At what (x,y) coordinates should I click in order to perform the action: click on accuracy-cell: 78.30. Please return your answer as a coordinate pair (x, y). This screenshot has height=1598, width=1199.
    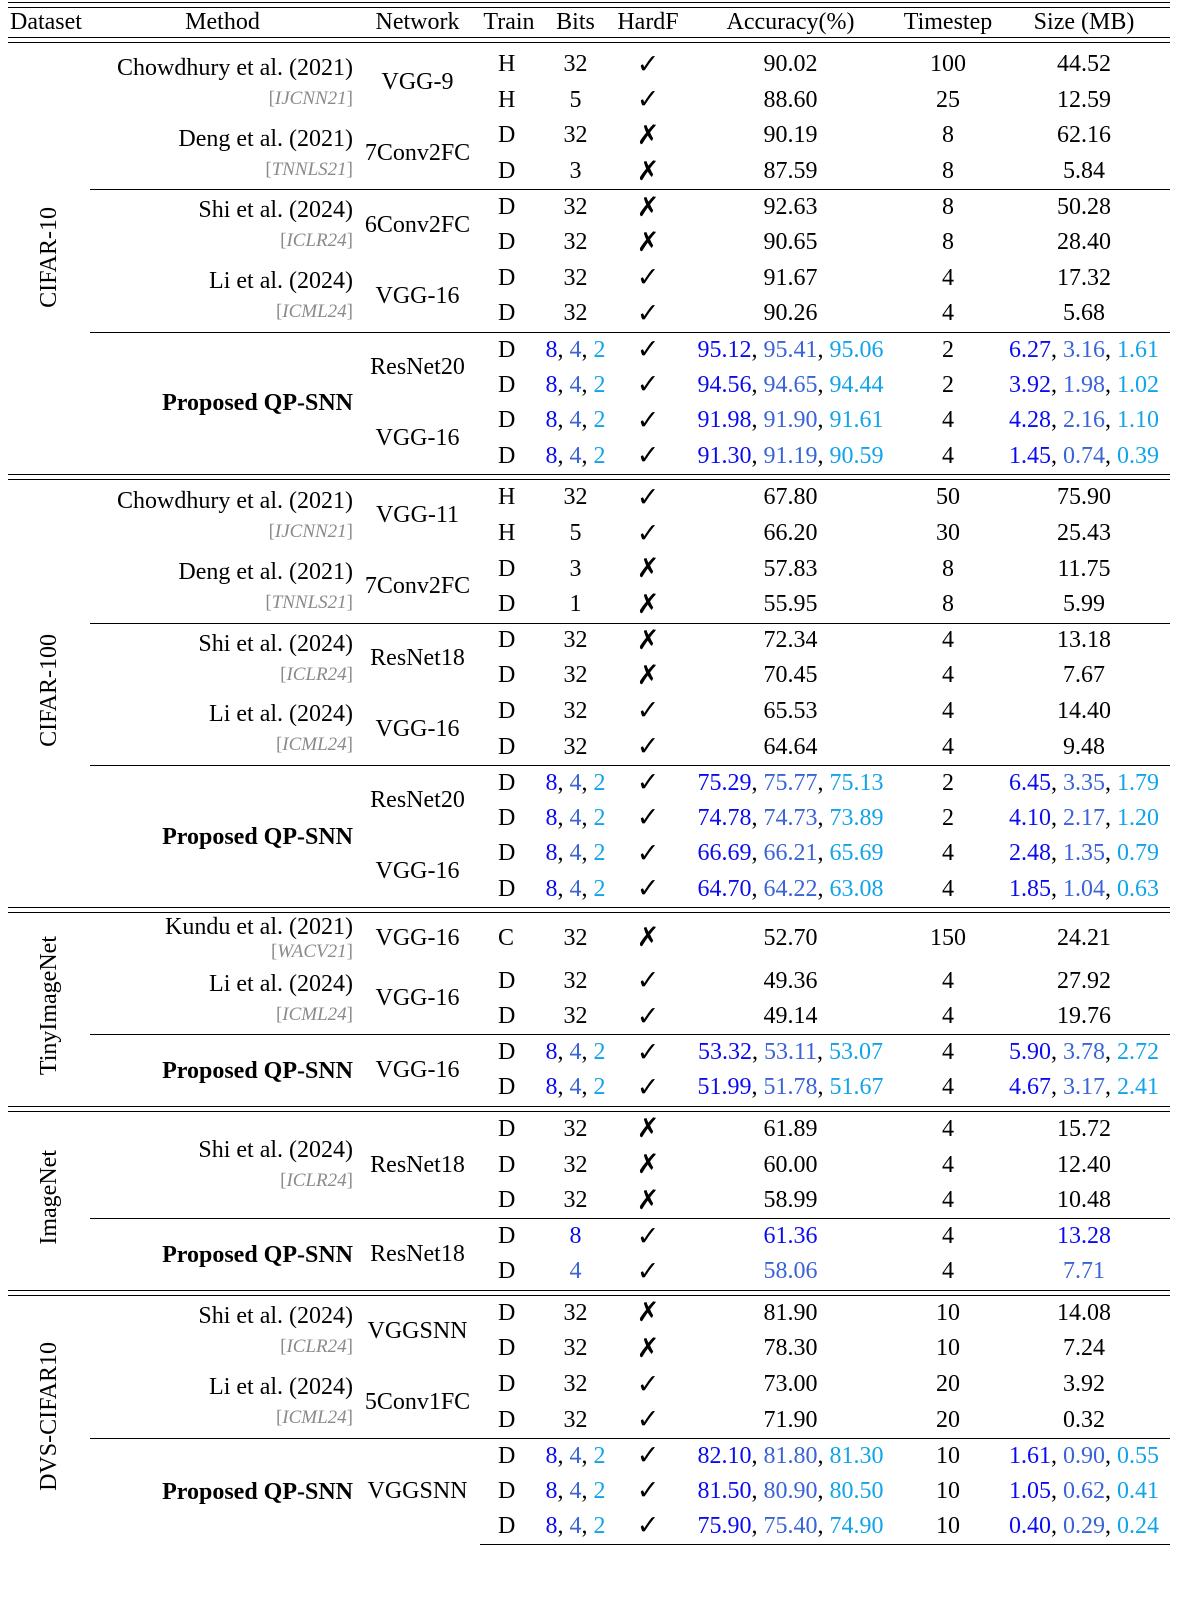
    Looking at the image, I should click on (790, 1348).